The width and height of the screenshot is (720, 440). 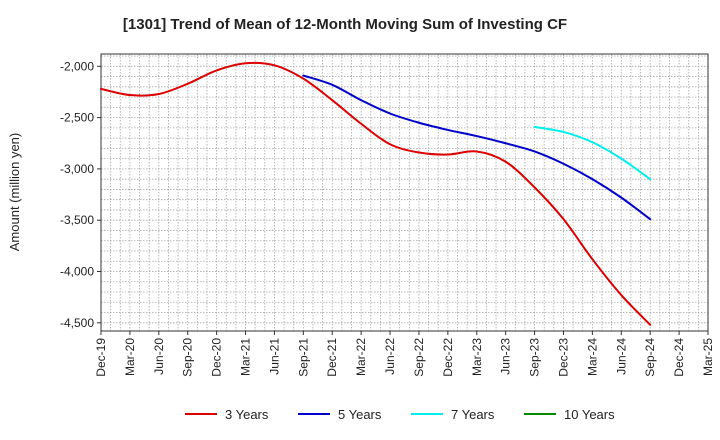 I want to click on x-tick-label: Jun-24, so click(x=621, y=356).